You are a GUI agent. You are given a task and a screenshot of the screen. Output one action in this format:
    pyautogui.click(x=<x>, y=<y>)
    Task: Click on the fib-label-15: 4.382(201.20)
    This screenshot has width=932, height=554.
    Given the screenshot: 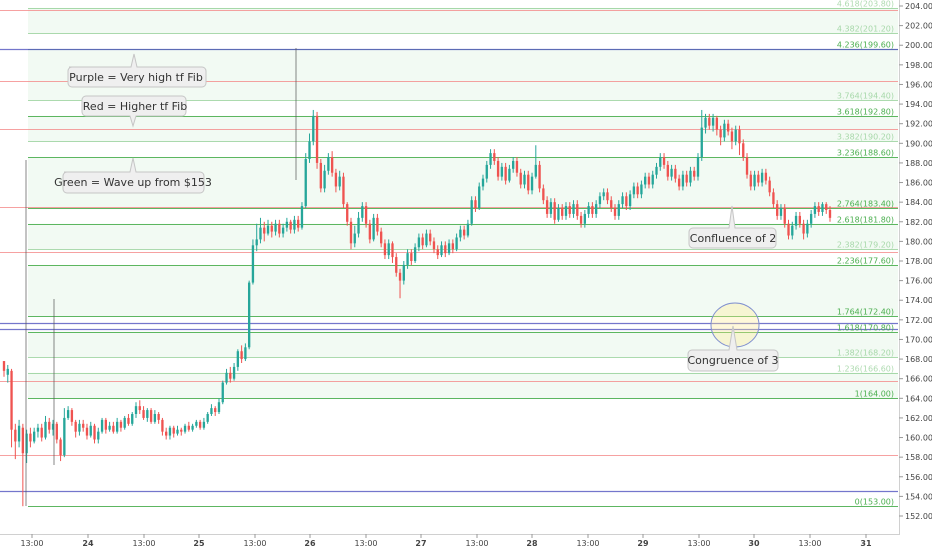 What is the action you would take?
    pyautogui.click(x=865, y=29)
    